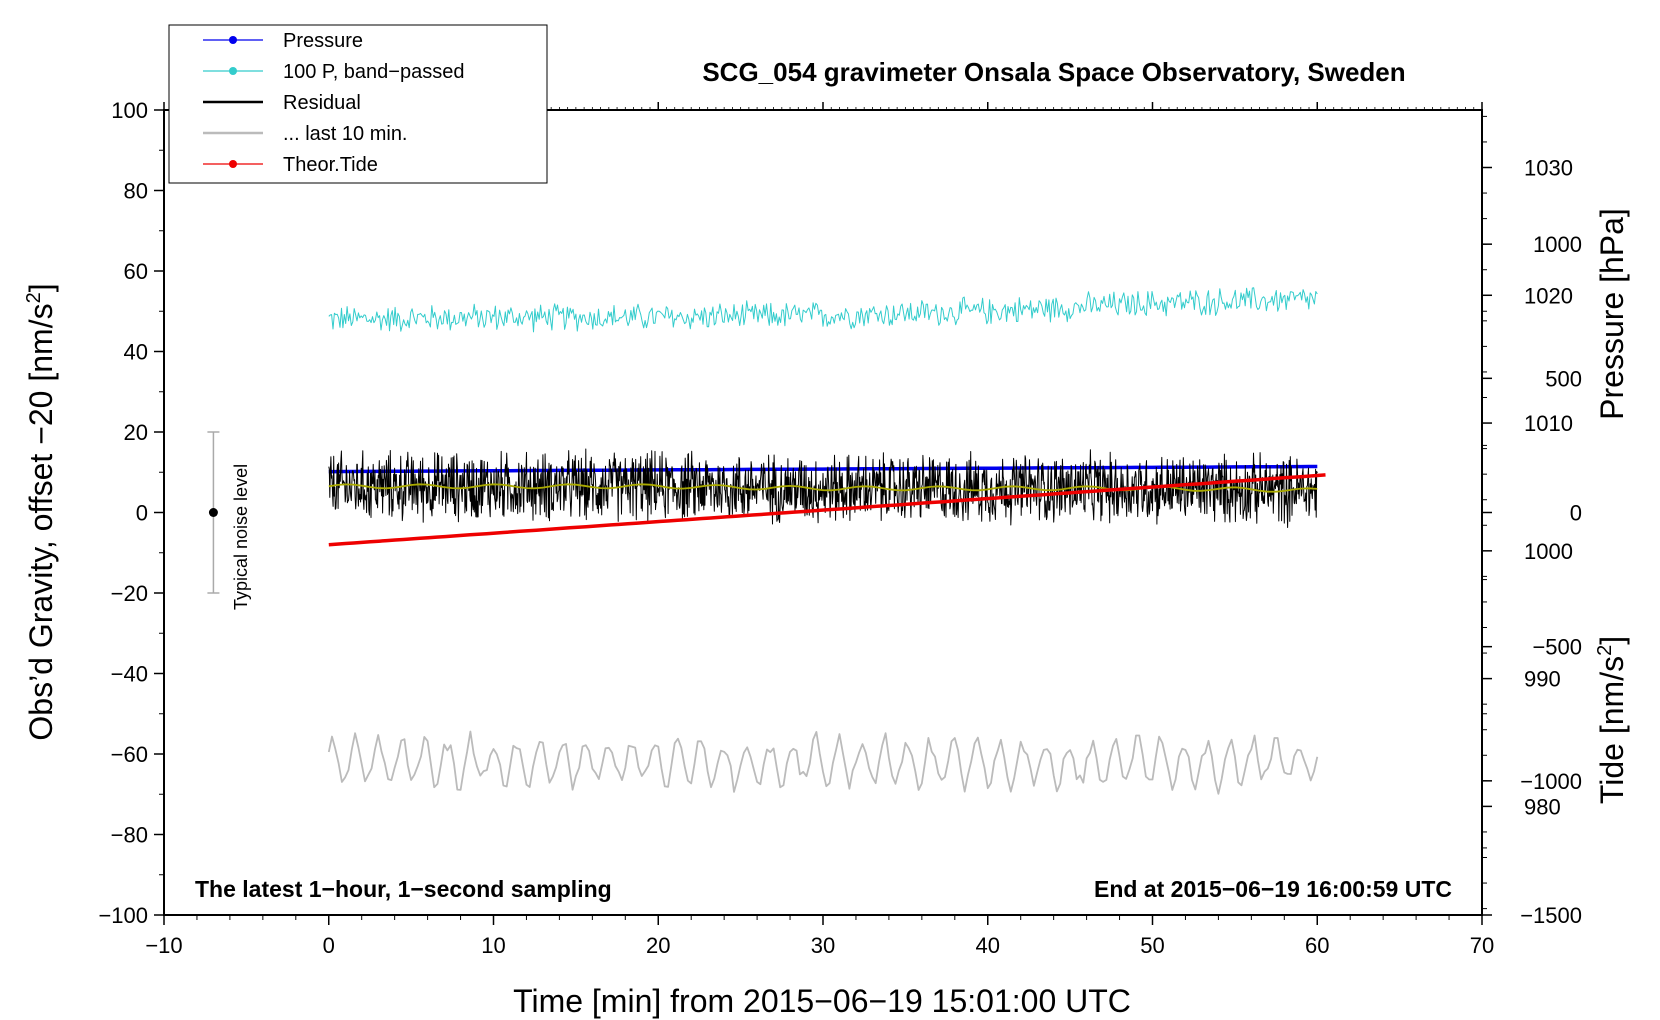 The image size is (1660, 1020). I want to click on y-tick-label: −20, so click(129, 593).